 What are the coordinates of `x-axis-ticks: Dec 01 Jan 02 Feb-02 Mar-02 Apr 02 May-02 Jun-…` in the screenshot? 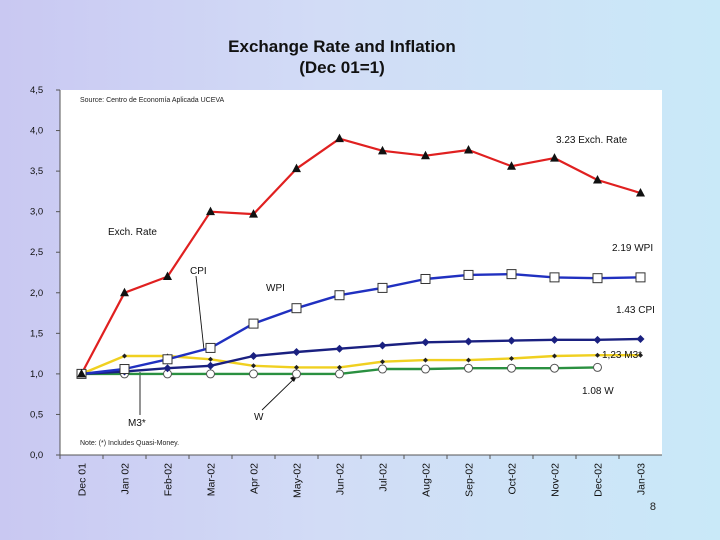 It's located at (353, 476).